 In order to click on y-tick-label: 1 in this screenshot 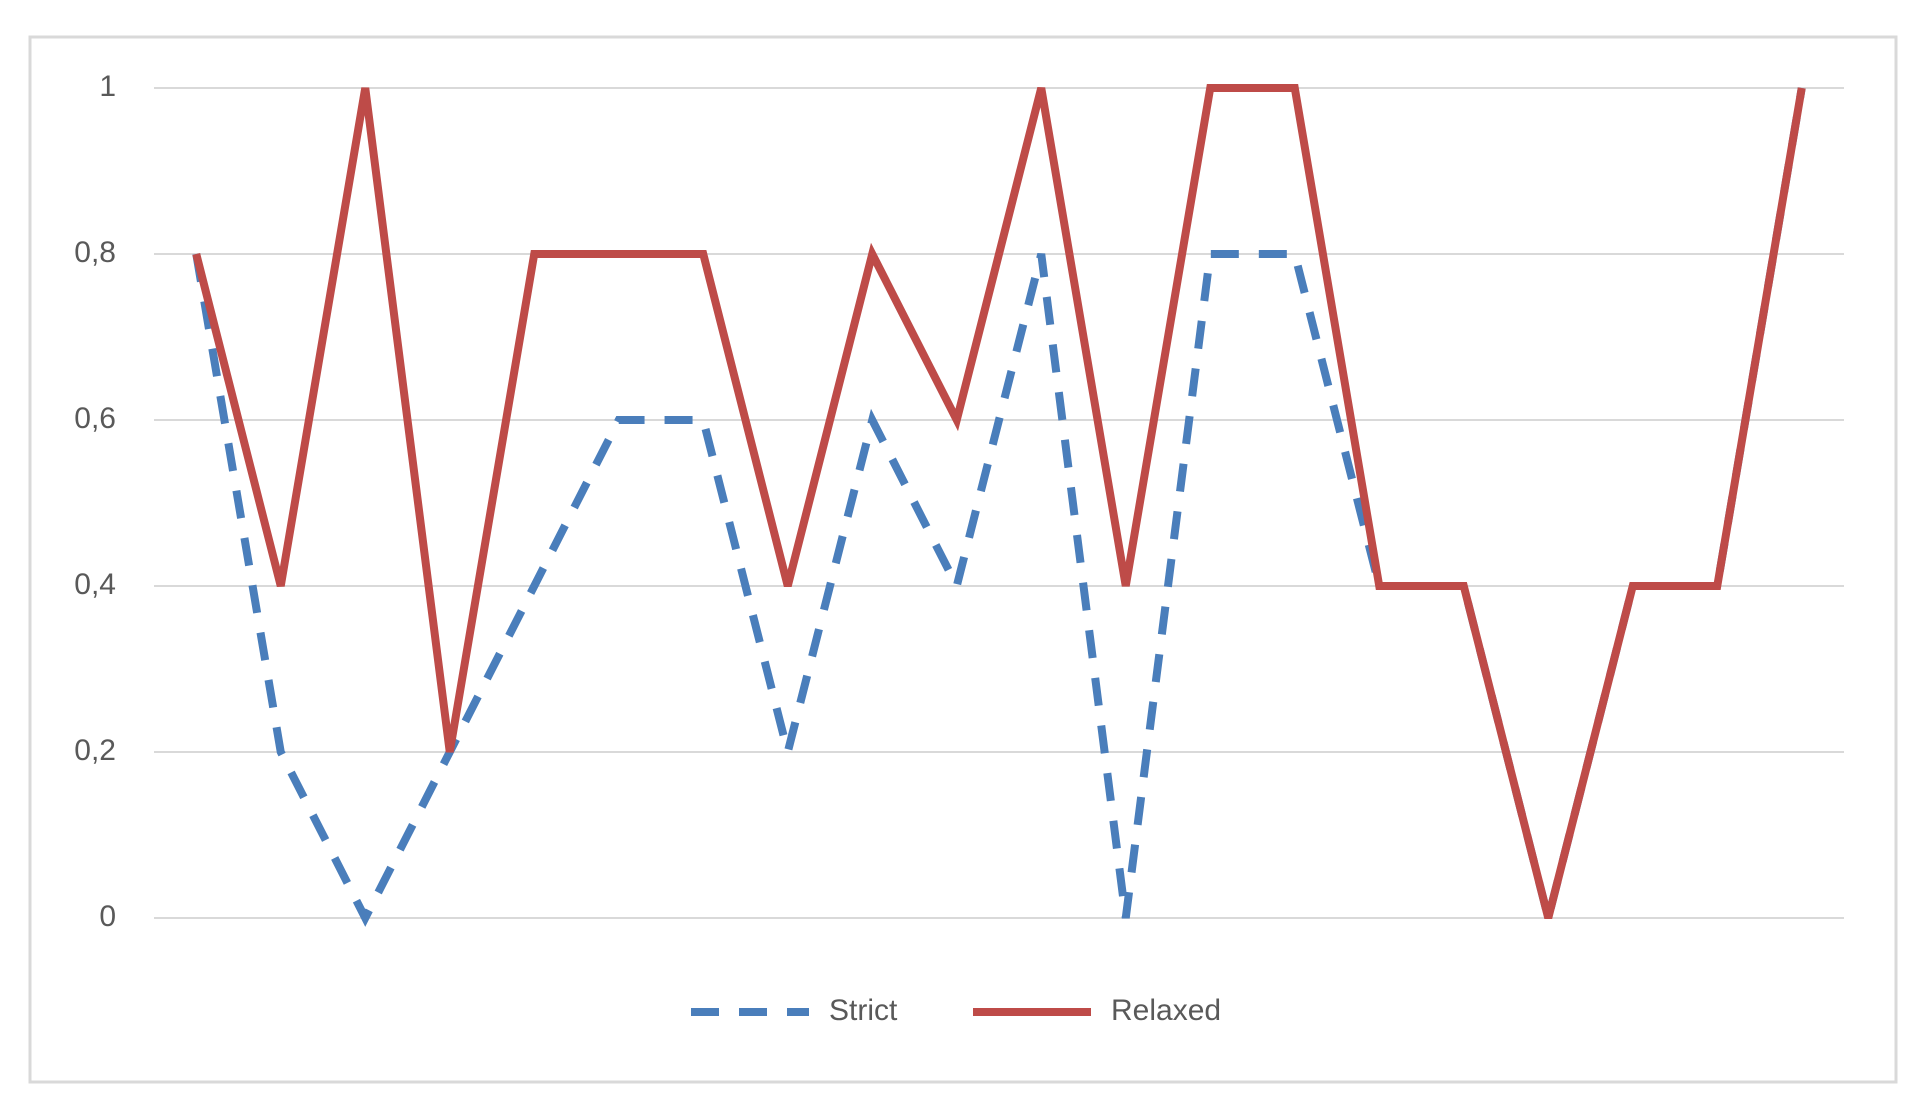, I will do `click(107, 86)`.